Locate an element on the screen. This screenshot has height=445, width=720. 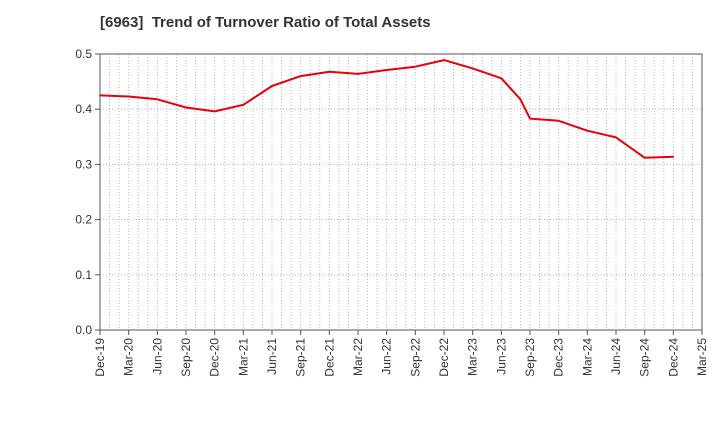
x-tick-label: Sep-23 is located at coordinates (530, 357).